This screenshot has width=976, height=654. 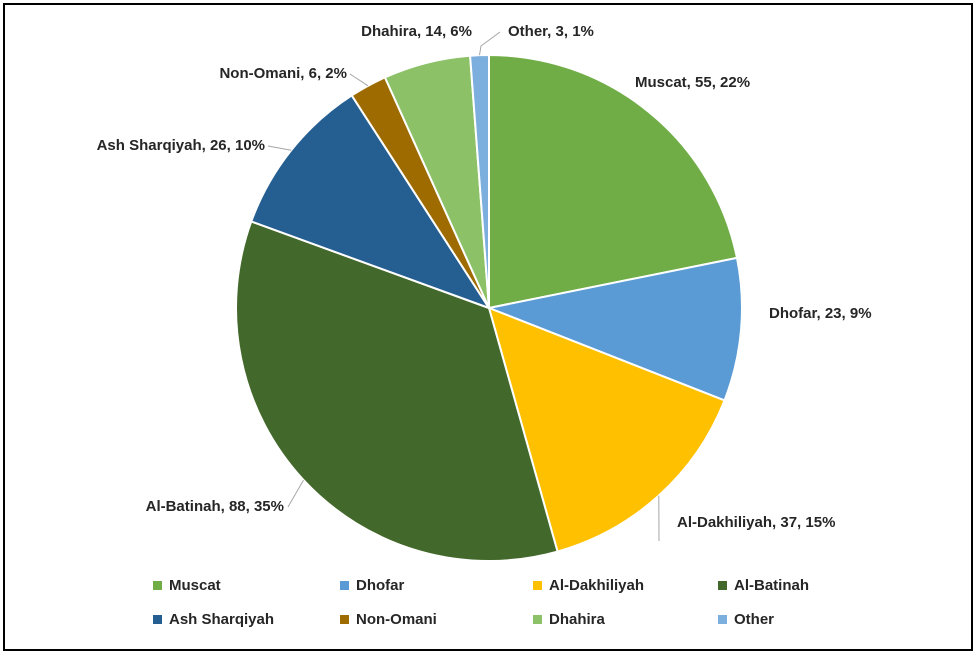 I want to click on legend-swatch-dhahira, so click(x=537, y=619).